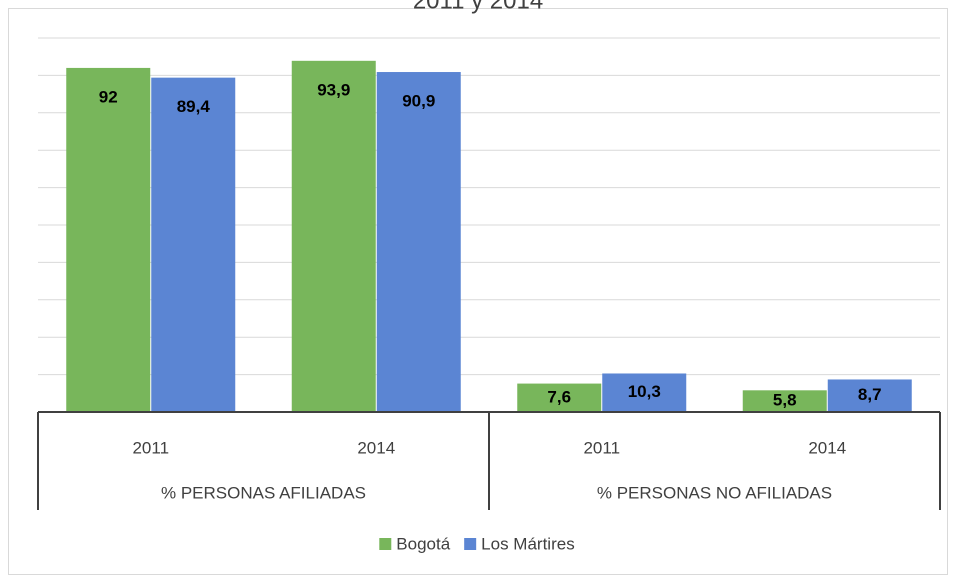  What do you see at coordinates (108, 96) in the screenshot?
I see `data-label: 92` at bounding box center [108, 96].